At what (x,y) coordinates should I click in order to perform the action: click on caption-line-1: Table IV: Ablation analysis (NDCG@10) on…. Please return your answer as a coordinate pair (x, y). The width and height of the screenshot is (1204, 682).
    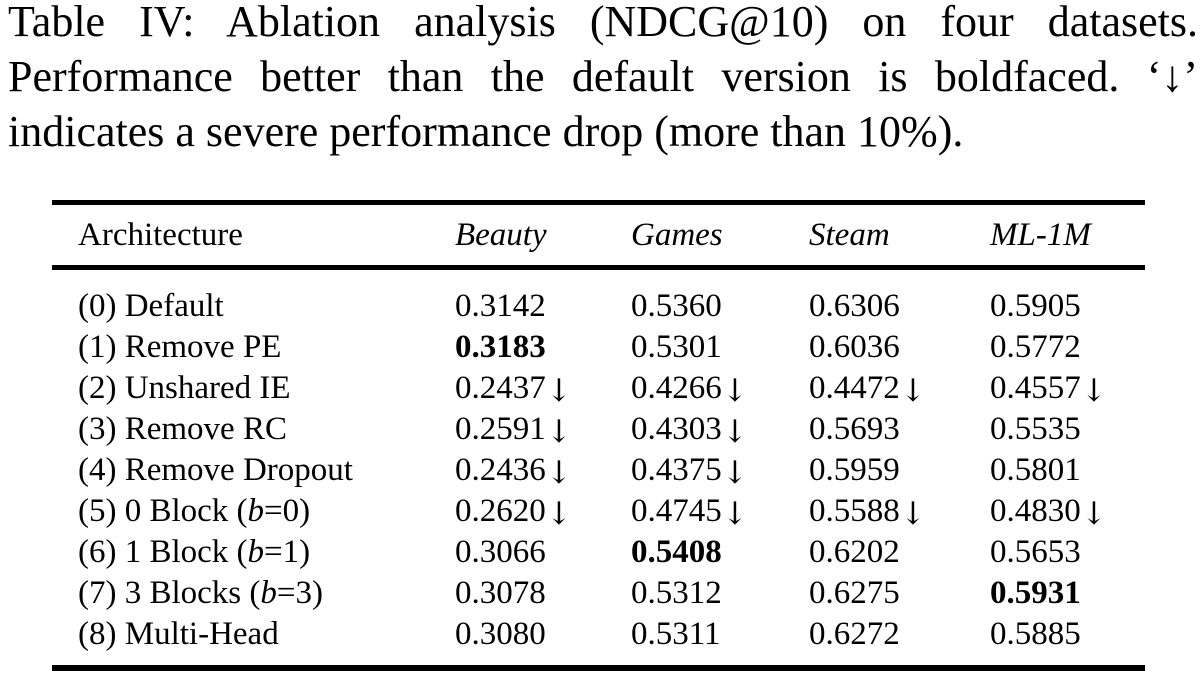
    Looking at the image, I should click on (603, 23).